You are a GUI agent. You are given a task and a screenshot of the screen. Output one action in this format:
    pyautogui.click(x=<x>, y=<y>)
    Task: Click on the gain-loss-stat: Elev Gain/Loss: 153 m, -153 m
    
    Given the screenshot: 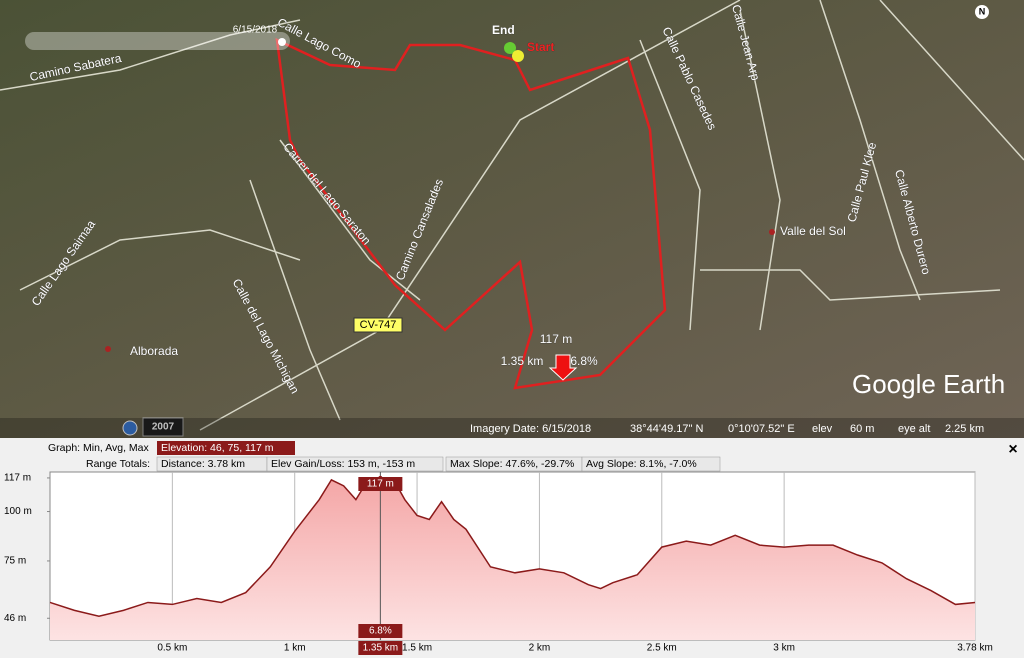 What is the action you would take?
    pyautogui.click(x=343, y=464)
    